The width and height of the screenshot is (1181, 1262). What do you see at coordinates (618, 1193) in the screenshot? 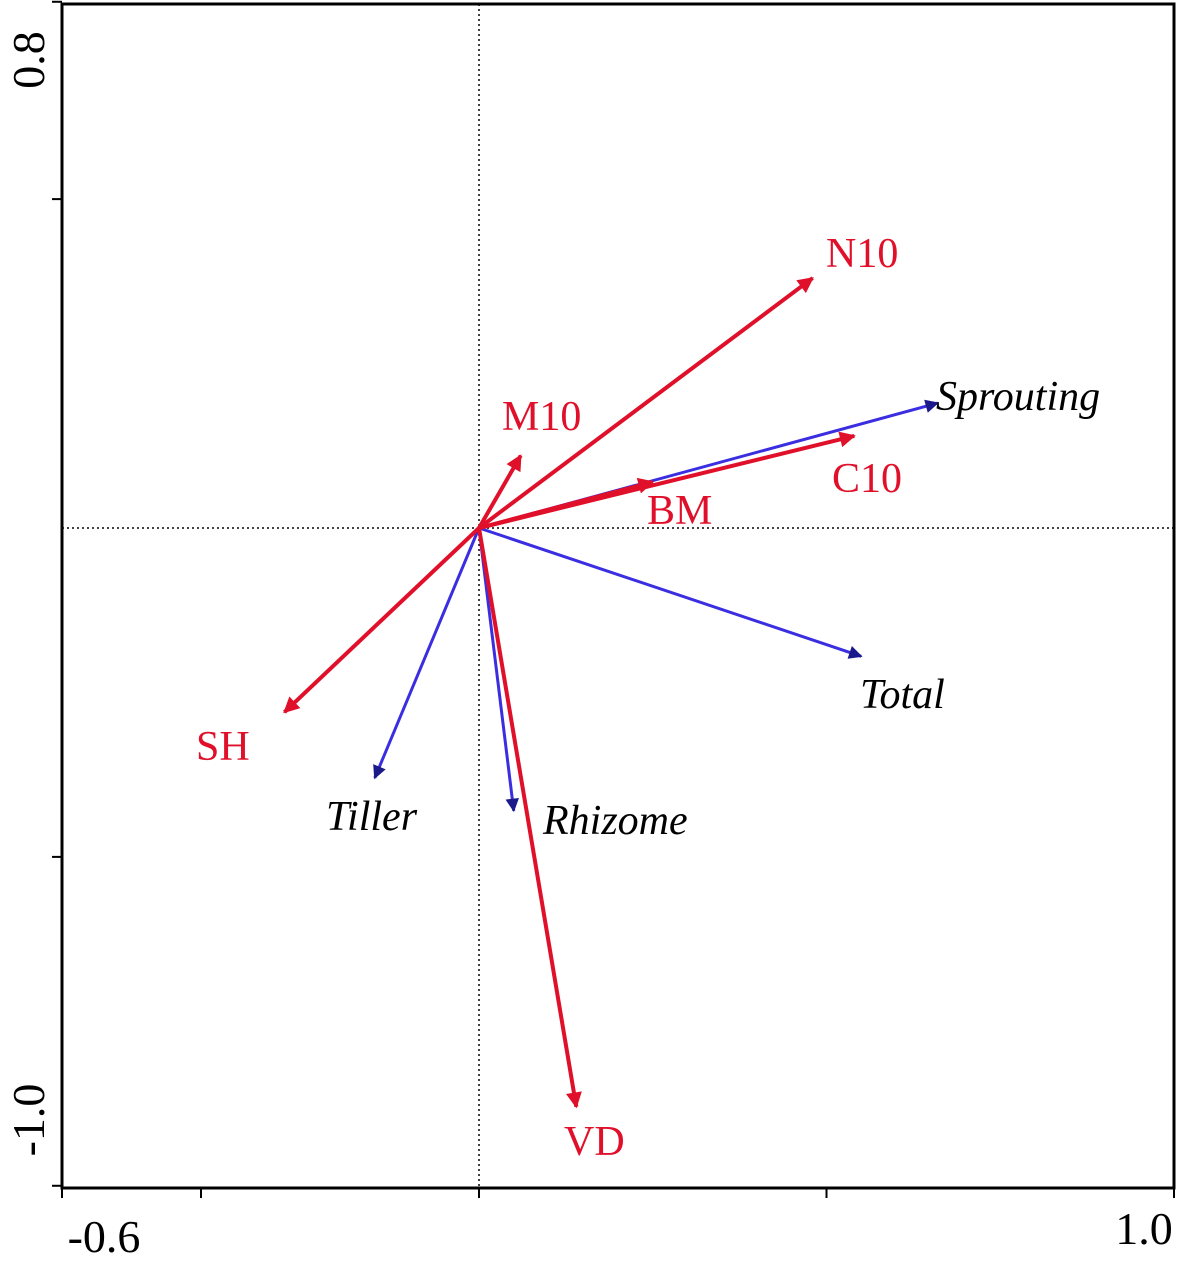
I see `x-axis-ticks` at bounding box center [618, 1193].